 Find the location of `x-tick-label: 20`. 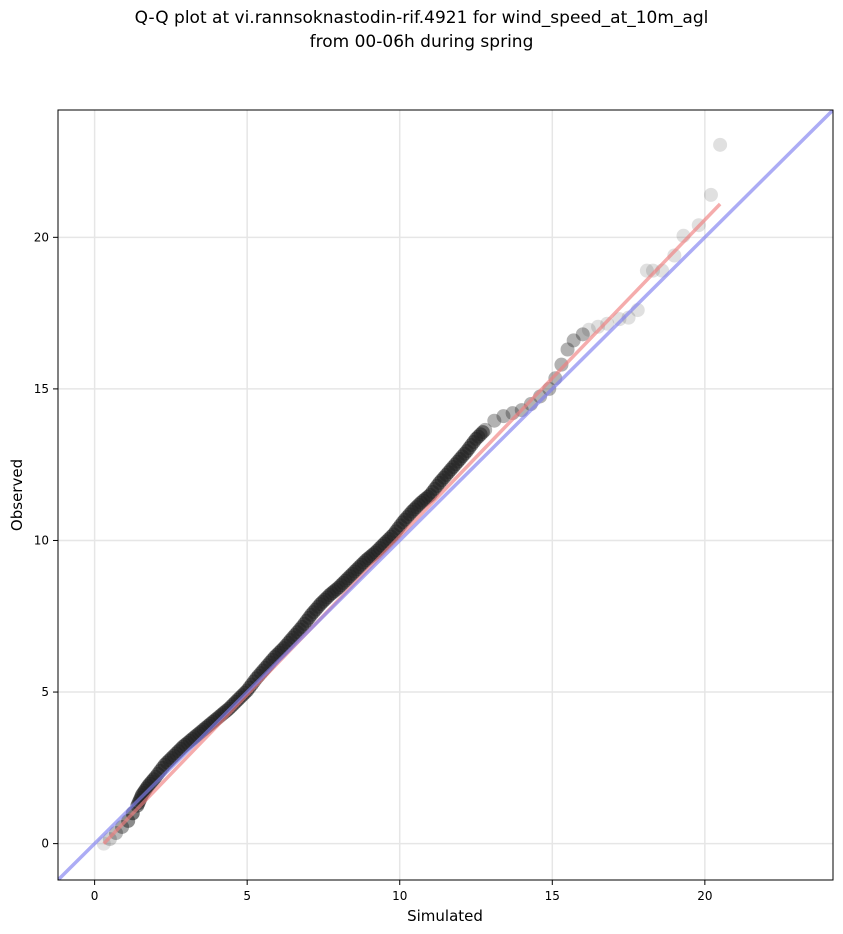

x-tick-label: 20 is located at coordinates (704, 896).